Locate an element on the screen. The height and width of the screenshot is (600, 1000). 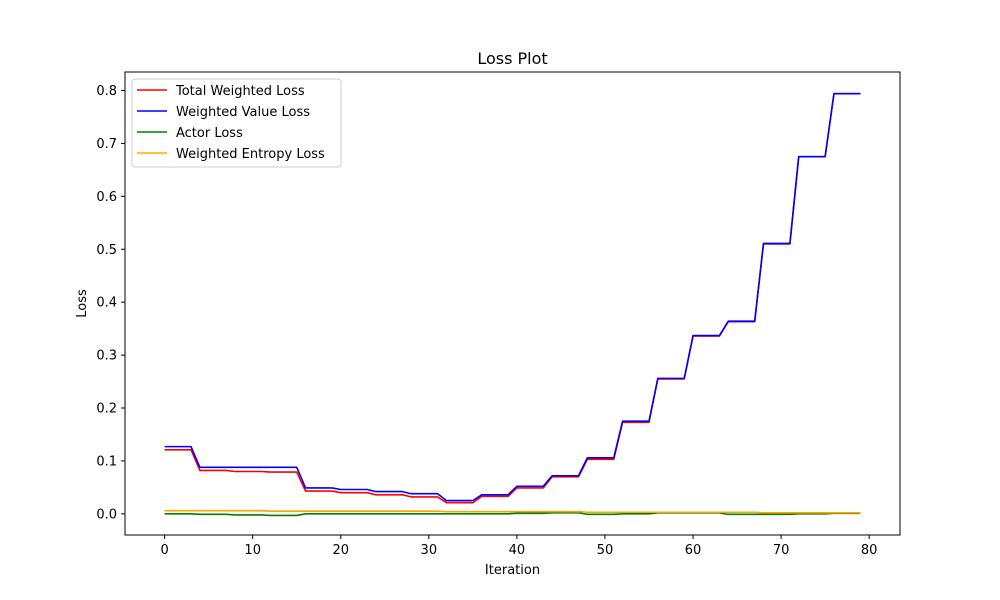
y-tick-label: 0.3 is located at coordinates (106, 356).